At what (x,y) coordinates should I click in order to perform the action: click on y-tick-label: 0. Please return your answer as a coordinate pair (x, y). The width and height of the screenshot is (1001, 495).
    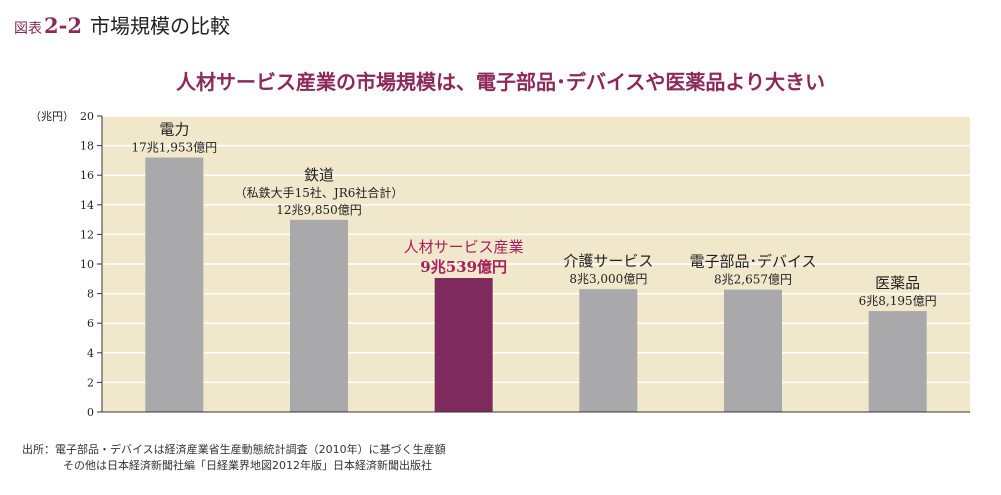
    Looking at the image, I should click on (90, 412).